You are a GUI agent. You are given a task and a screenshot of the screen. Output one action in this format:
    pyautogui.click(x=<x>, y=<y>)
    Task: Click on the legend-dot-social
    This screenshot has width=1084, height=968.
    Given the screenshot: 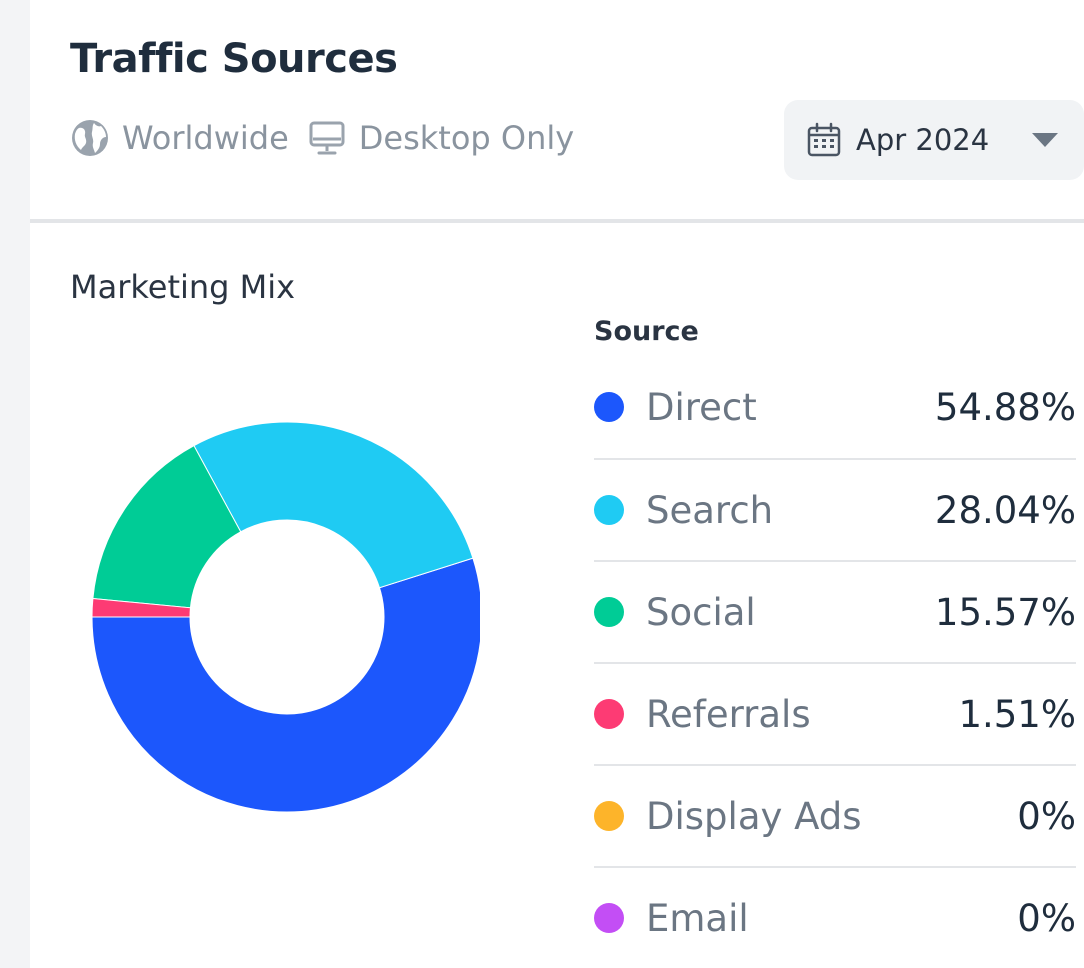 What is the action you would take?
    pyautogui.click(x=609, y=612)
    